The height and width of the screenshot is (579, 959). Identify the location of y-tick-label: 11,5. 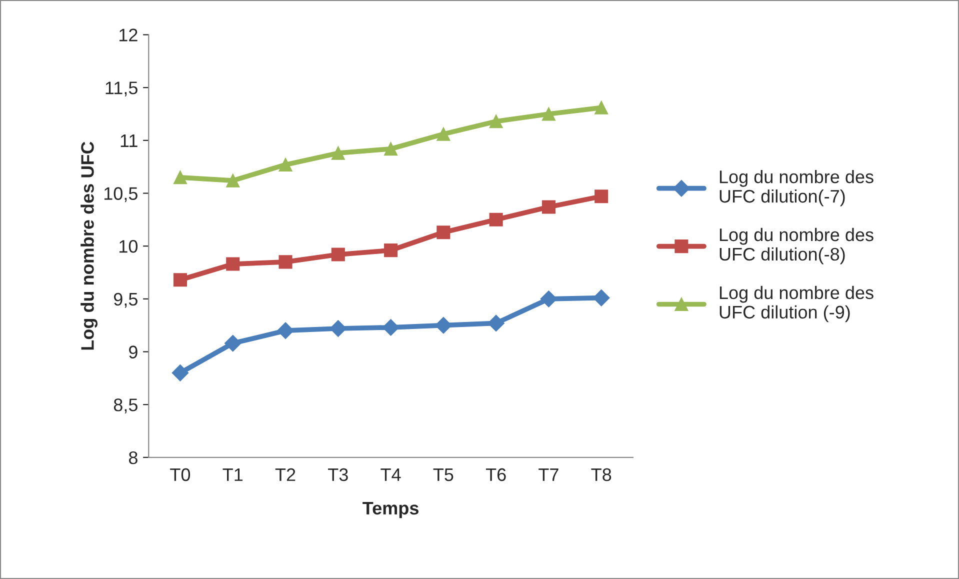
(122, 89).